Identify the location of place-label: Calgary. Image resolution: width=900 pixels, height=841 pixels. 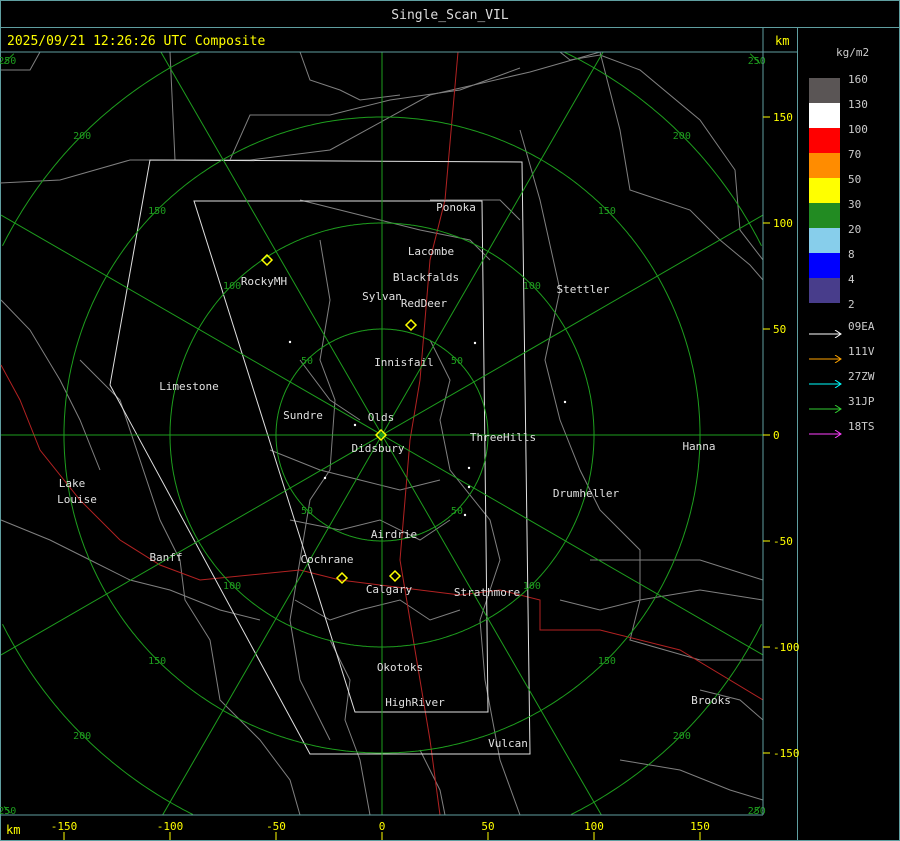
(389, 589).